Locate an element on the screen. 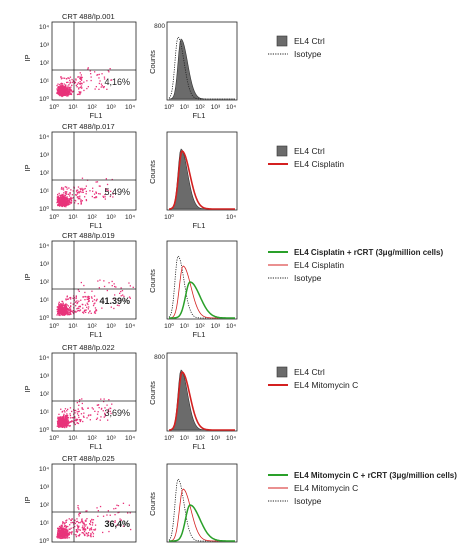 The width and height of the screenshot is (474, 545). hist-x-tick-label: 10¹ is located at coordinates (185, 326).